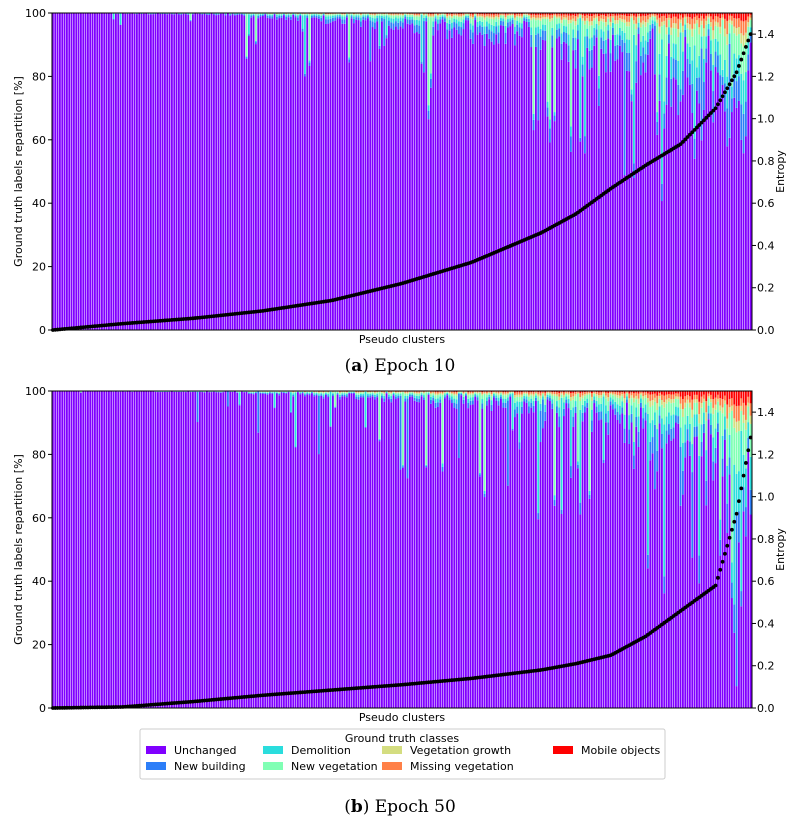  Describe the element at coordinates (734, 76) in the screenshot. I see `entropy-point` at that location.